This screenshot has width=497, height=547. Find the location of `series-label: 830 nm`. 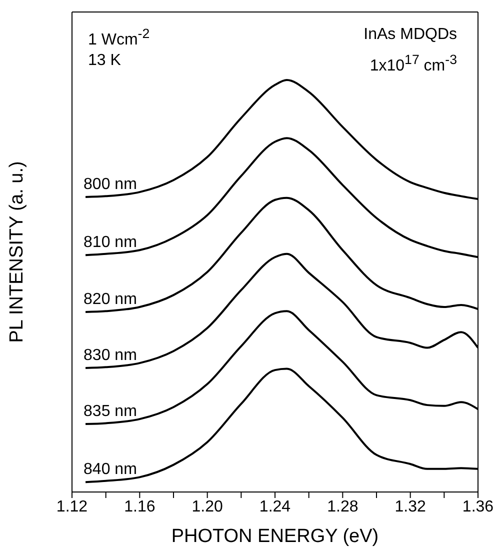

series-label: 830 nm is located at coordinates (110, 355).